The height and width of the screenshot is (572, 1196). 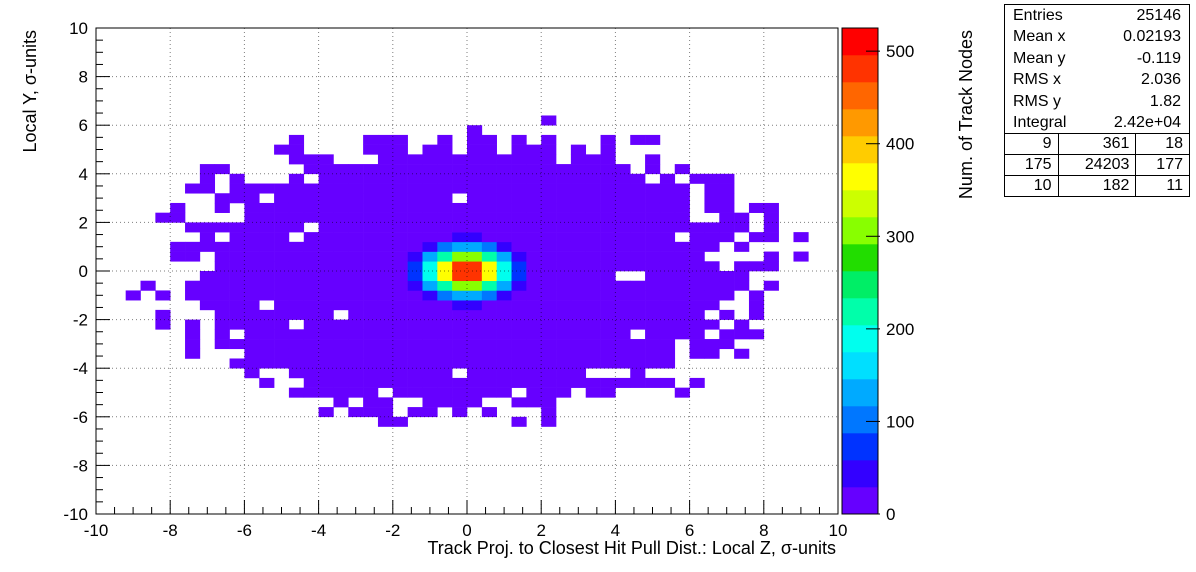 What do you see at coordinates (890, 514) in the screenshot?
I see `z-tick-label: 0` at bounding box center [890, 514].